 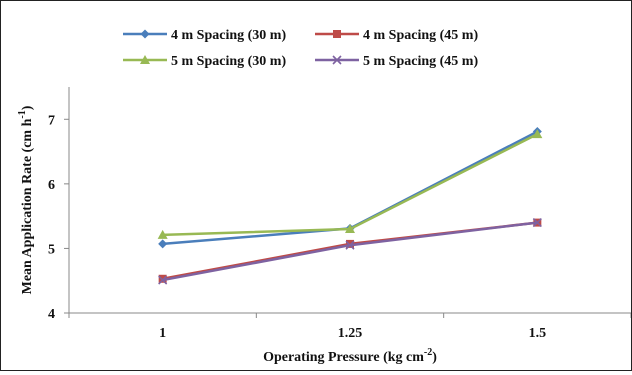 What do you see at coordinates (51, 120) in the screenshot?
I see `y-tick-label: 7` at bounding box center [51, 120].